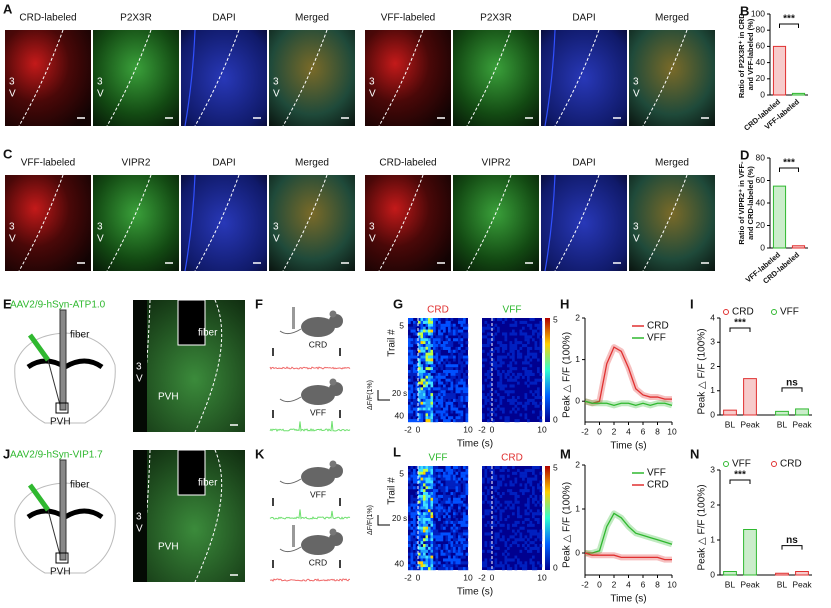 This screenshot has width=831, height=608. I want to click on legend-marker, so click(774, 312).